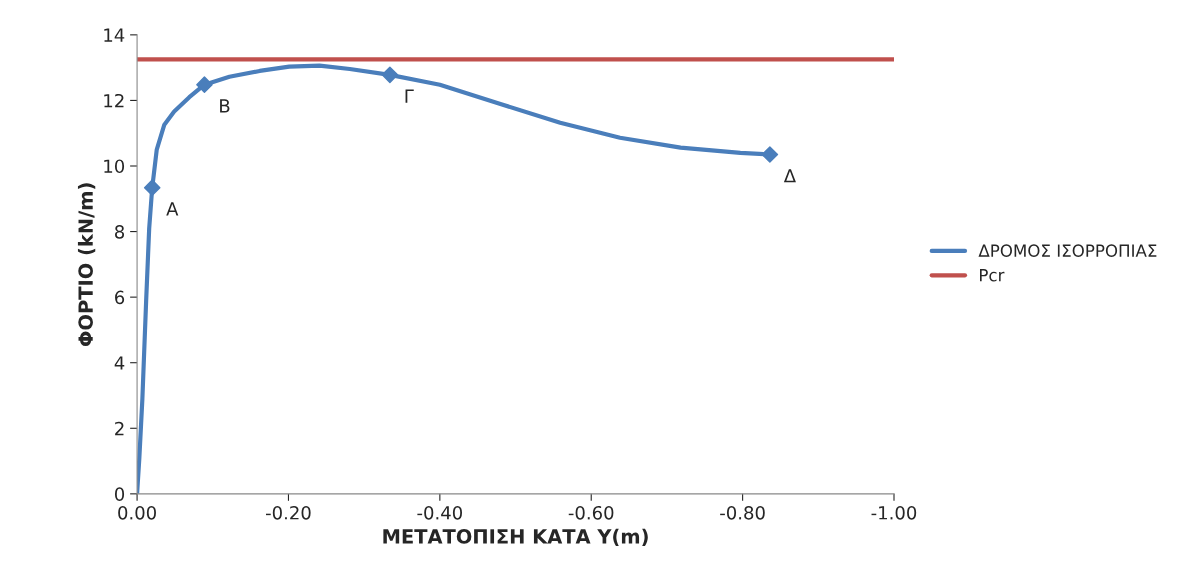 The height and width of the screenshot is (581, 1192). I want to click on annotation: Δ, so click(789, 176).